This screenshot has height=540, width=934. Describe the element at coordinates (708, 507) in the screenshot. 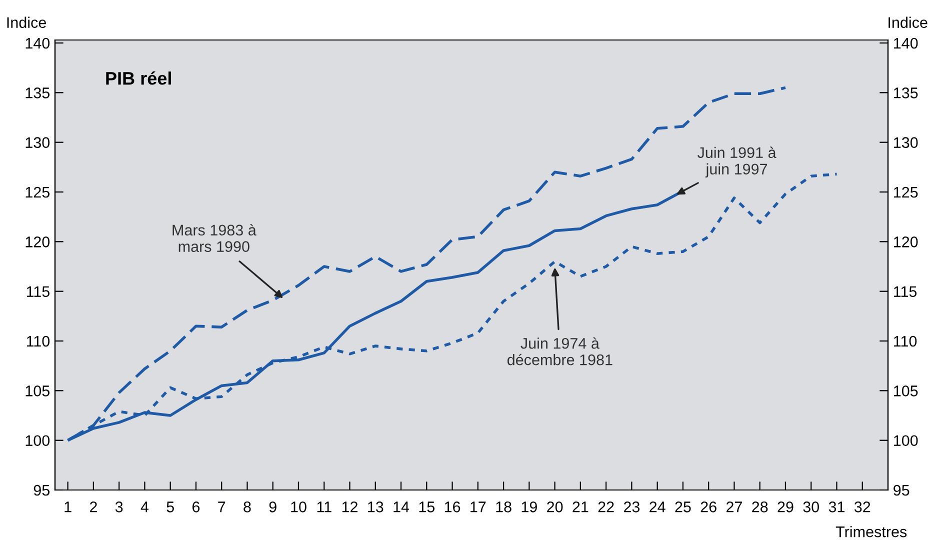

I see `x-tick-label: 26` at that location.